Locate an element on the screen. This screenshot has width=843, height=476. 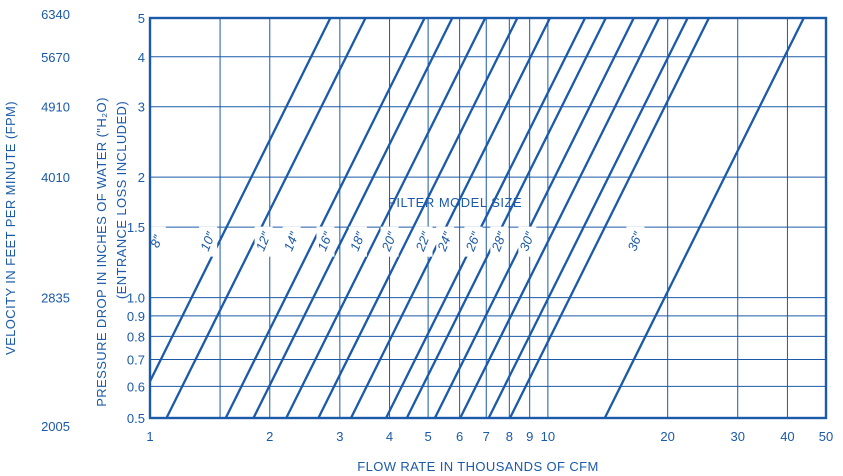
x-axis-label: FLOW RATE IN THOUSANDS OF CFM is located at coordinates (478, 466).